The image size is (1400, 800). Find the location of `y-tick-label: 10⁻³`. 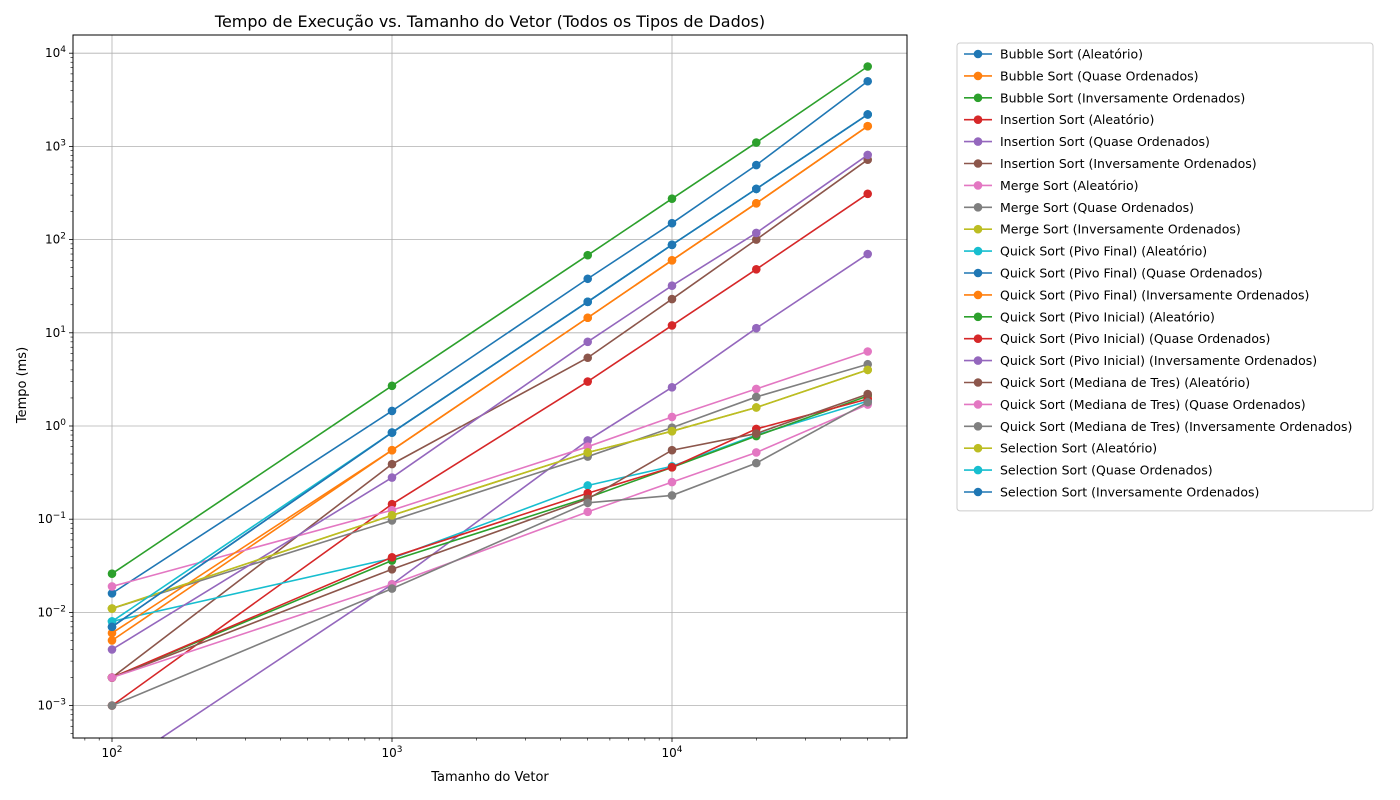

y-tick-label: 10⁻³ is located at coordinates (51, 705).